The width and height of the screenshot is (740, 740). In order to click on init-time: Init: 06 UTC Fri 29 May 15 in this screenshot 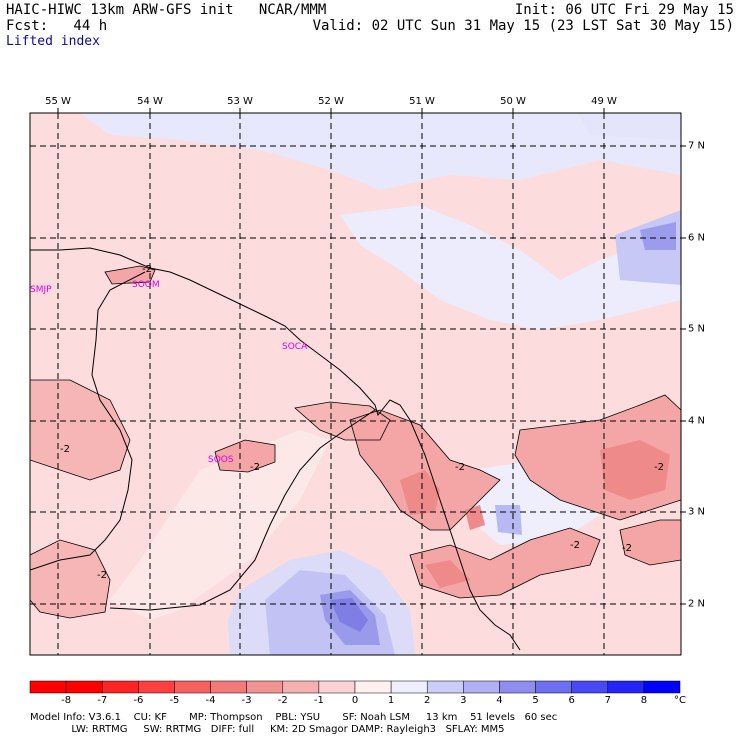, I will do `click(624, 10)`.